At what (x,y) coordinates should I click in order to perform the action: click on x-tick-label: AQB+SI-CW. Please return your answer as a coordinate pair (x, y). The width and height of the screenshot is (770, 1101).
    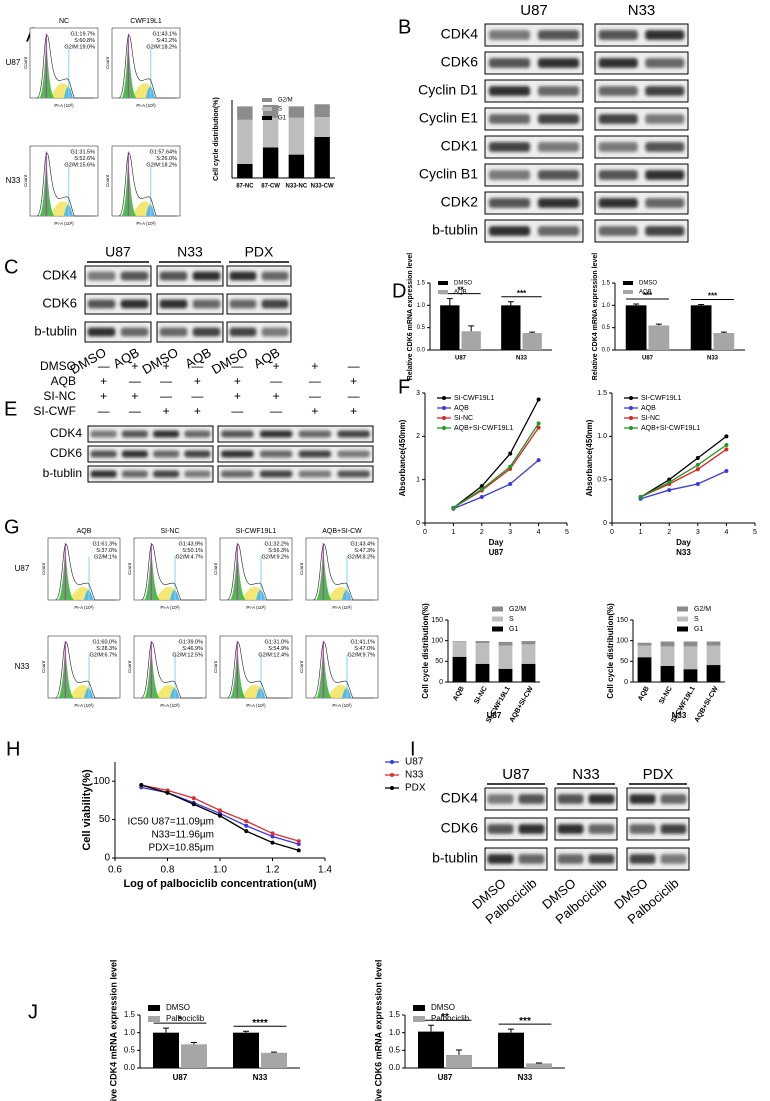
    Looking at the image, I should click on (707, 704).